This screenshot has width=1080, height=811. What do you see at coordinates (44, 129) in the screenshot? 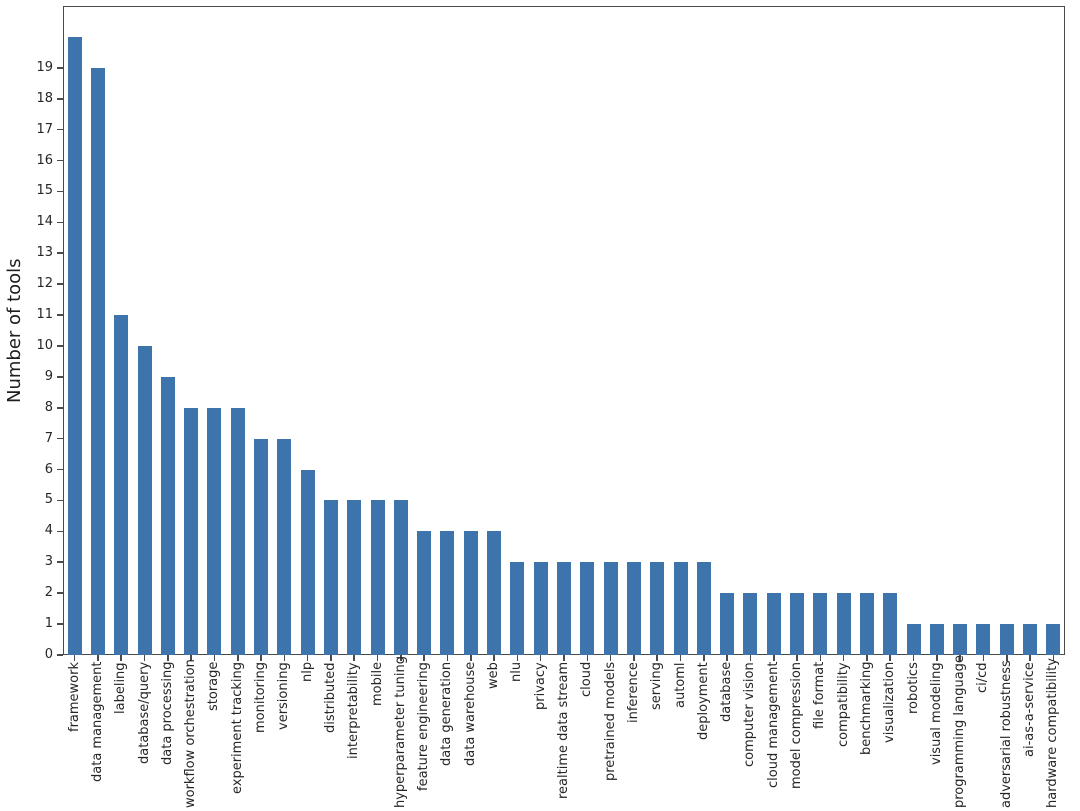
I see `ytick-label: 17` at bounding box center [44, 129].